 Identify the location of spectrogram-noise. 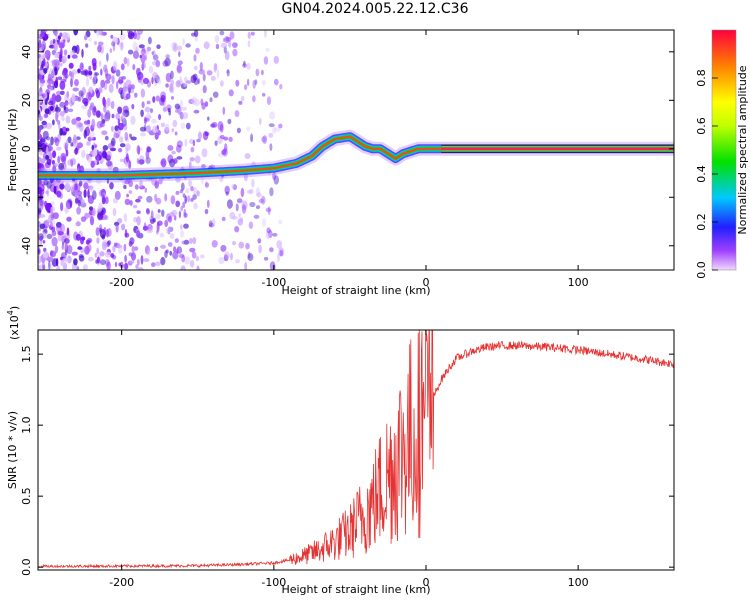
(161, 150).